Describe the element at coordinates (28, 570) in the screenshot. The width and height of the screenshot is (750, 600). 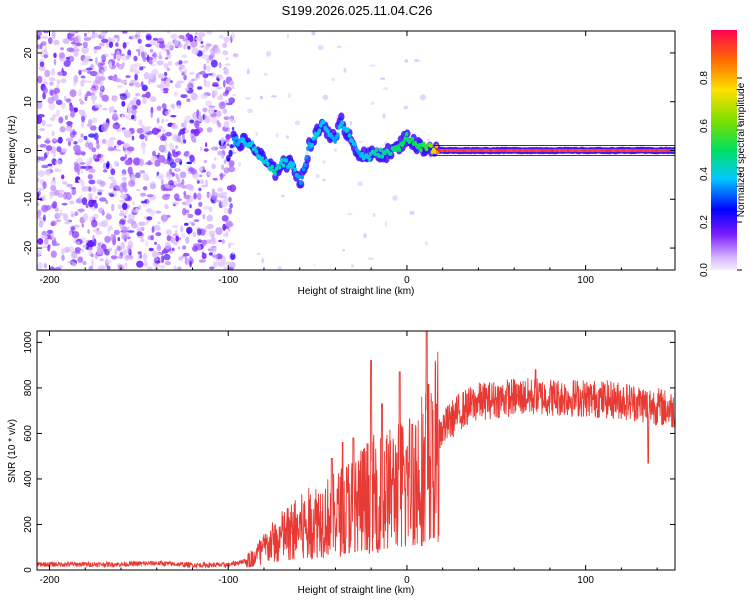
I see `y-tick-label: 0` at that location.